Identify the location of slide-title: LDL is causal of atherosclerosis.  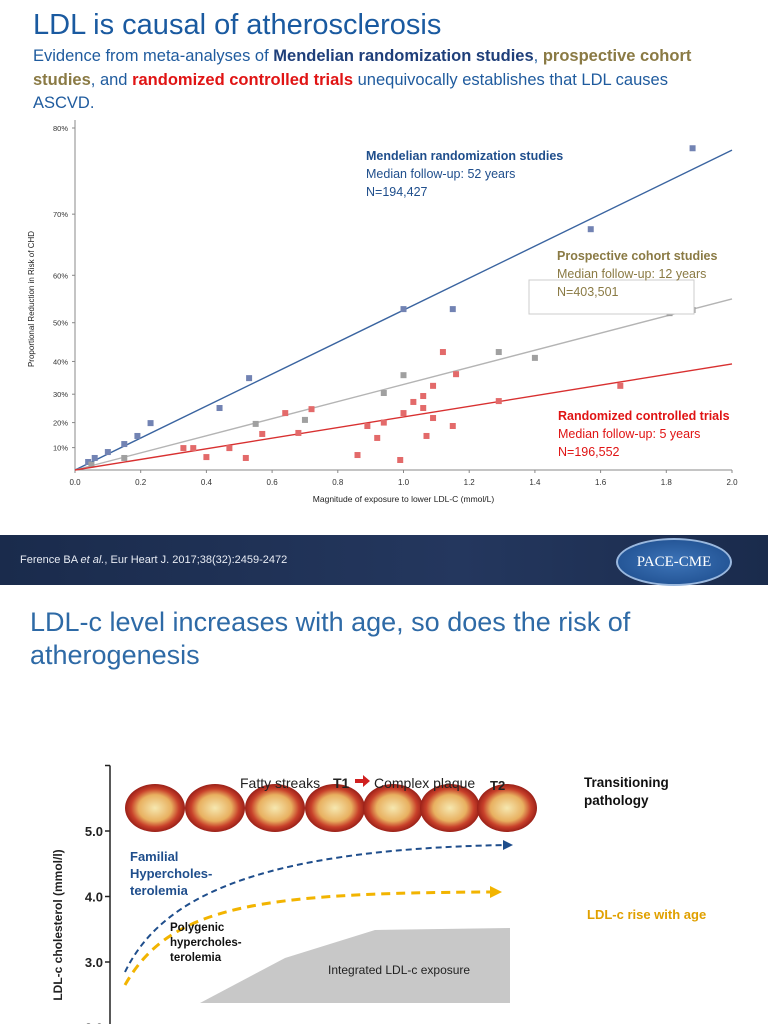
(237, 25).